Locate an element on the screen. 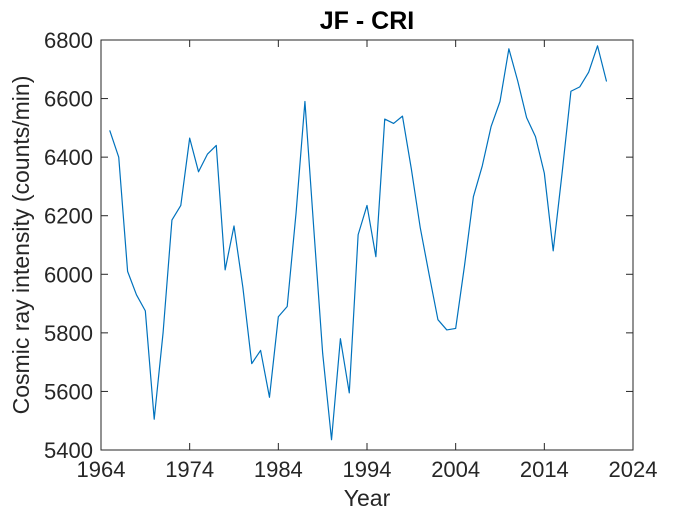  y-tick-label: 6800 is located at coordinates (68, 40).